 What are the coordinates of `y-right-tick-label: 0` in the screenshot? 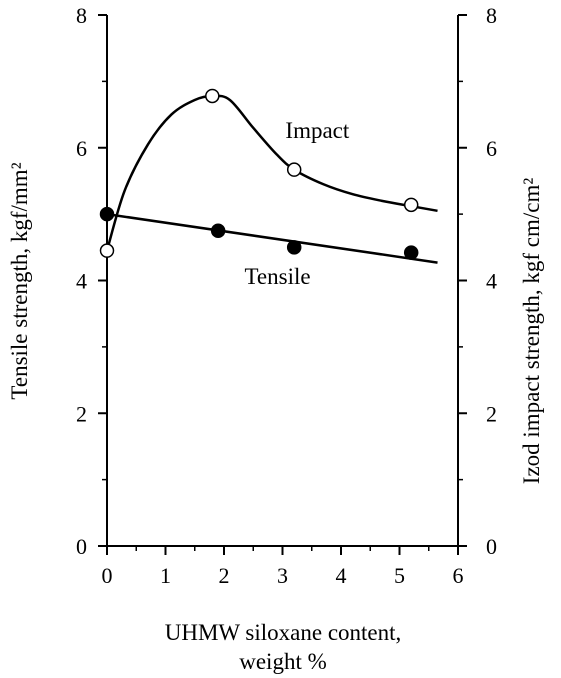 It's located at (491, 546).